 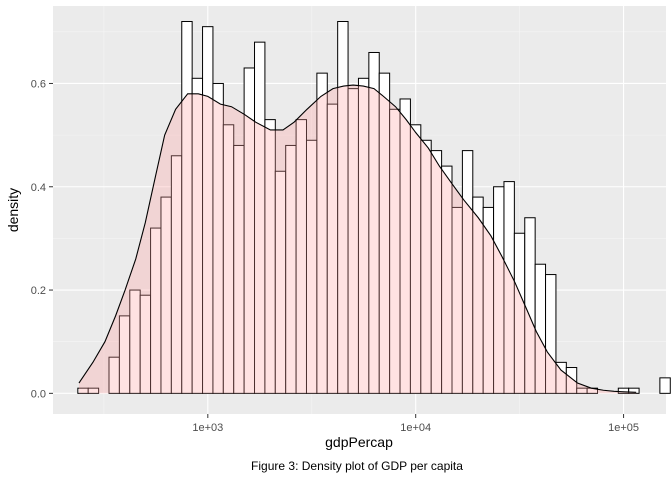 I want to click on x-axis: 1e+03 1e+04 1e+05, so click(x=415, y=424).